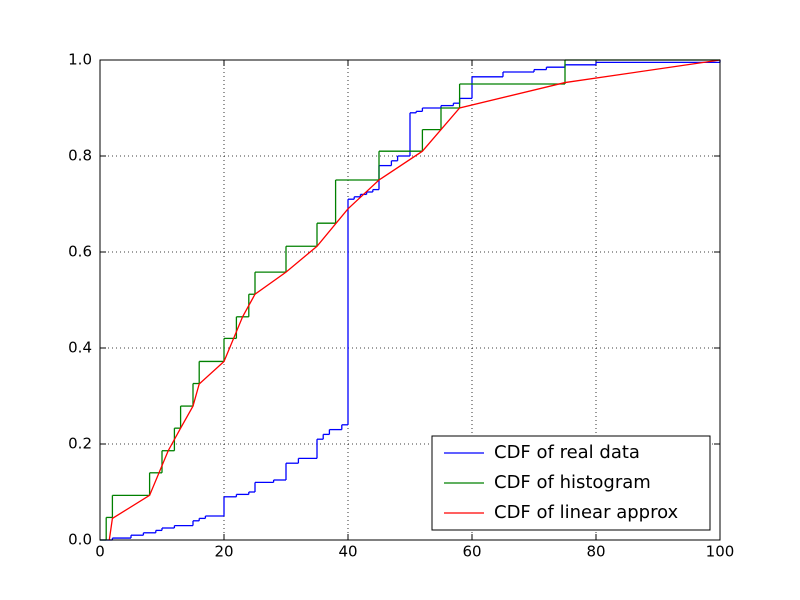  Describe the element at coordinates (471, 552) in the screenshot. I see `x-tick-label: 60` at that location.